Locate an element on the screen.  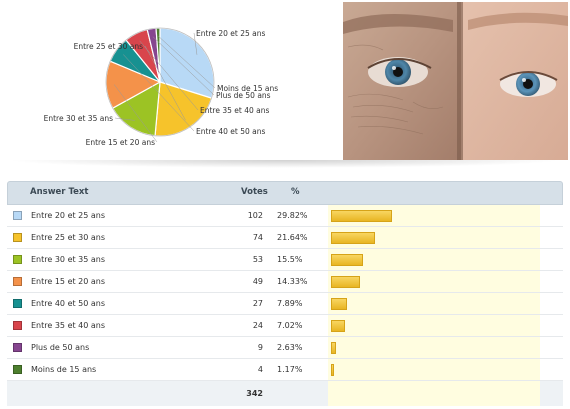
vote-percent: 14.33% is located at coordinates (292, 281).